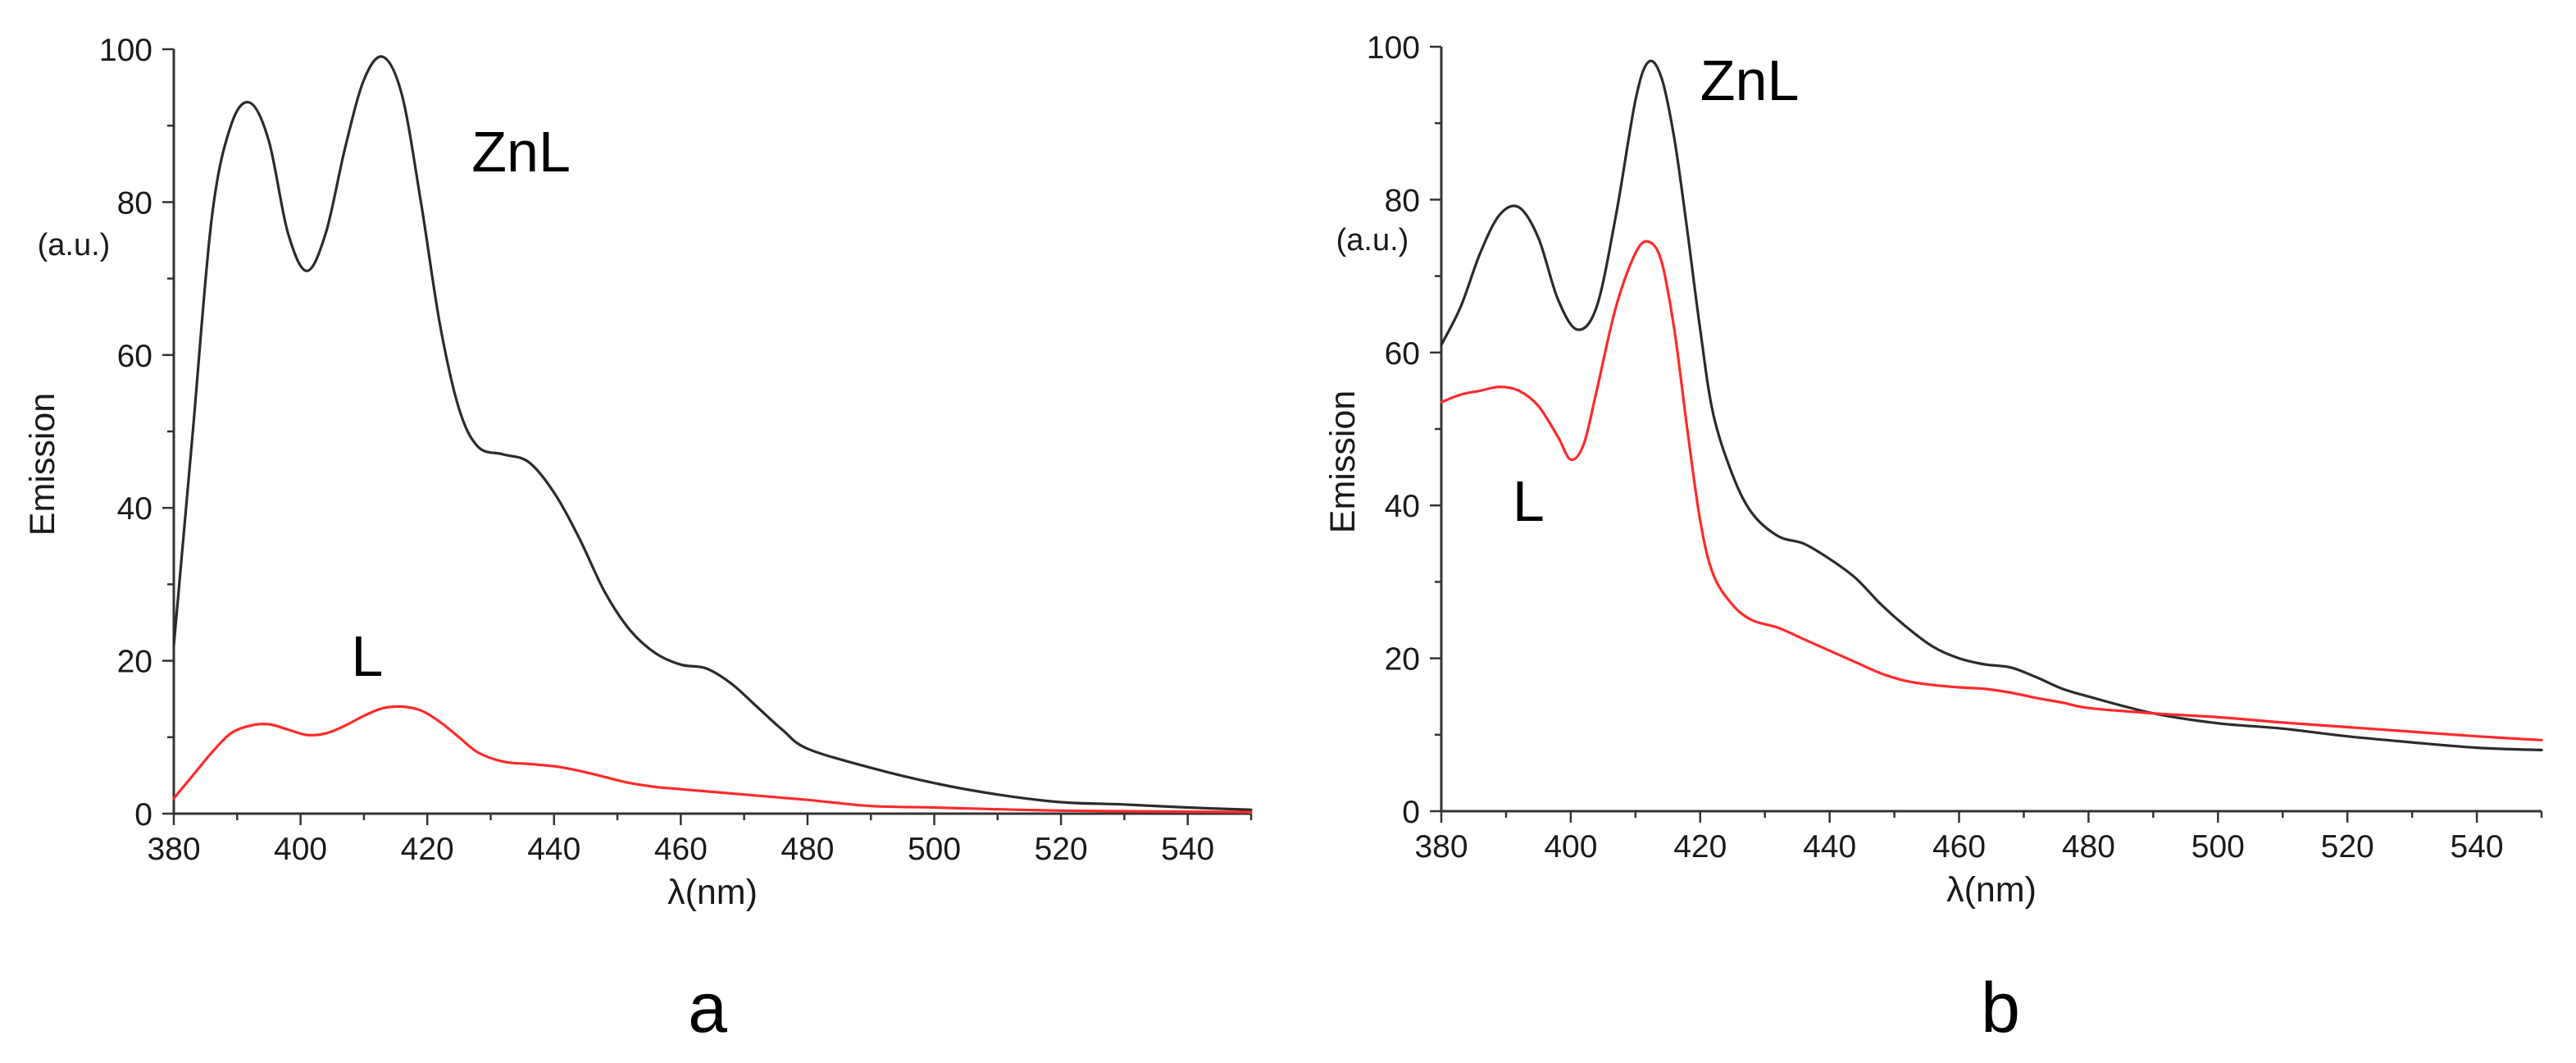  I want to click on panel-label-a: a, so click(707, 1008).